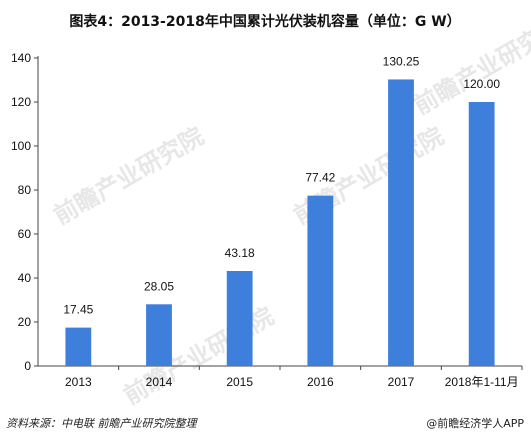  I want to click on x-tick-label: 2018年1-11月, so click(482, 382).